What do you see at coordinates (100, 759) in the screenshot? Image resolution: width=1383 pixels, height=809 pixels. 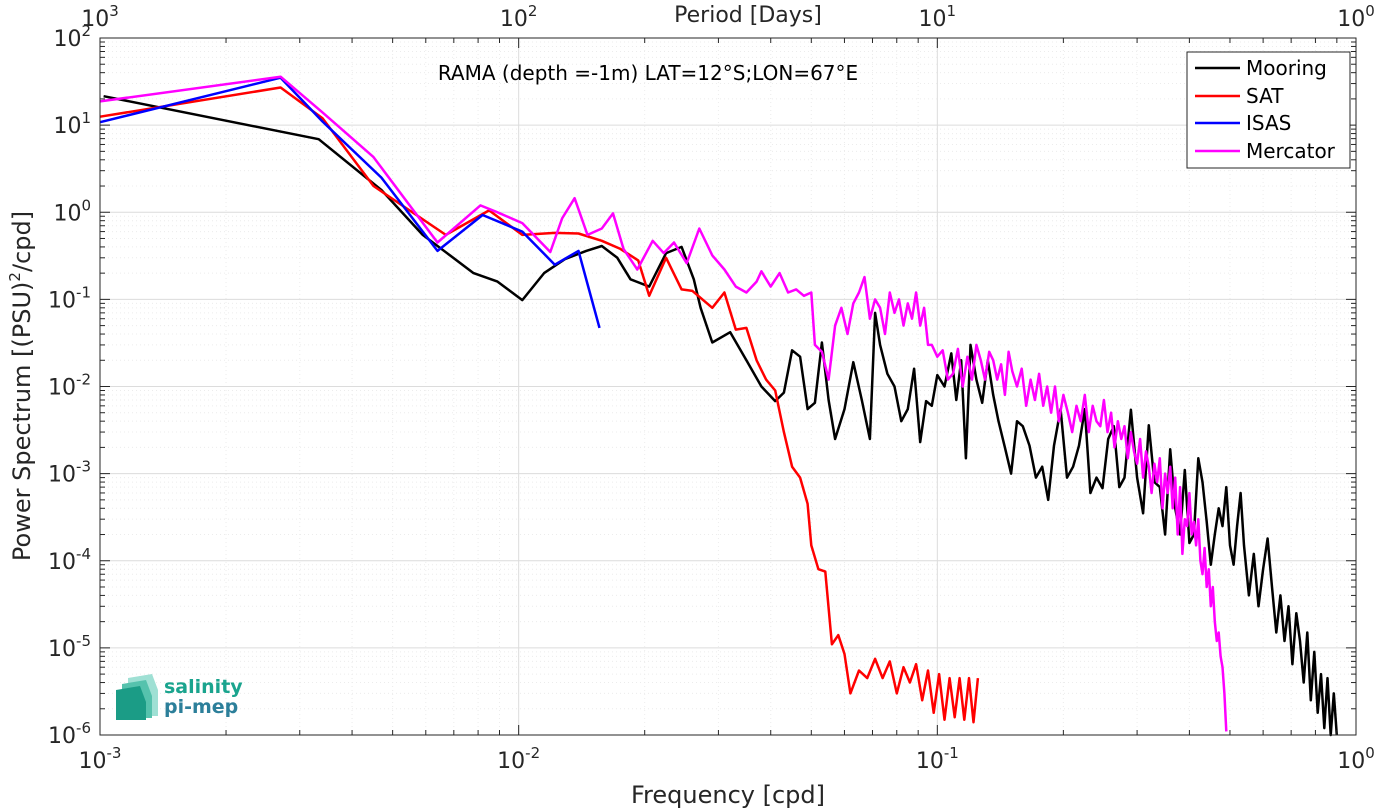 I see `x-tick-label: 10⁻³` at bounding box center [100, 759].